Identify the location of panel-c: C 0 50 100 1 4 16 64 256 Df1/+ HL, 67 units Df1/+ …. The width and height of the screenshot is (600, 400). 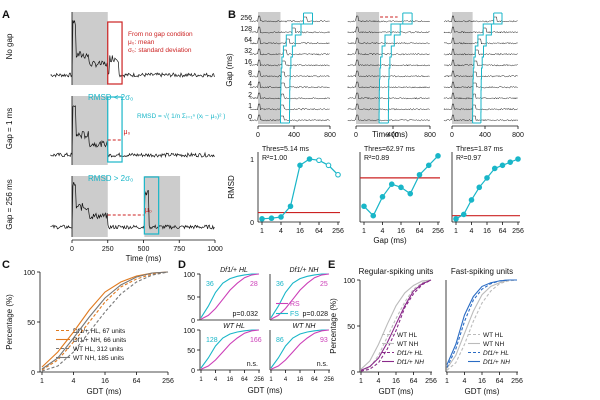
(88, 327).